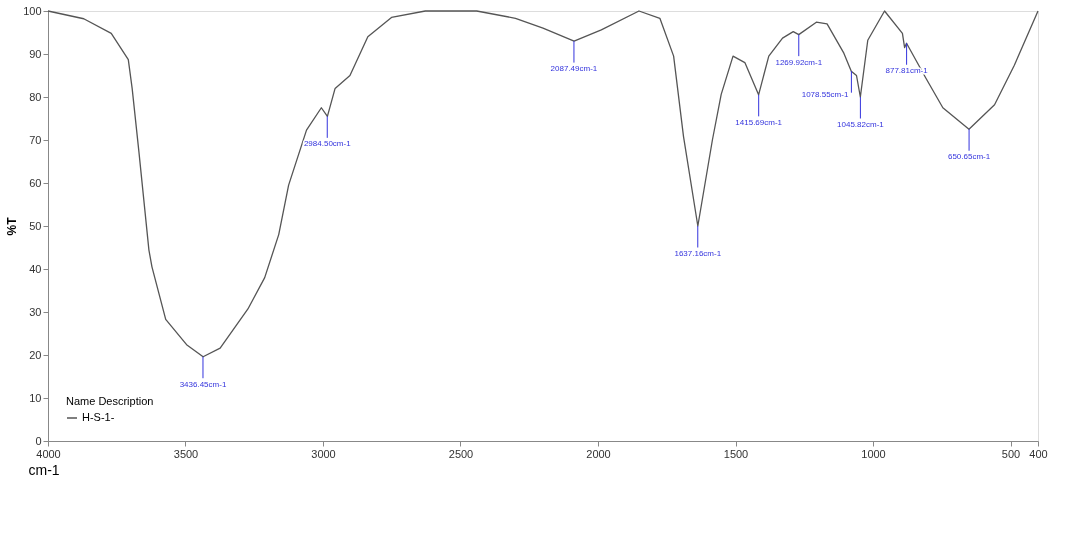 The height and width of the screenshot is (542, 1080). I want to click on x-tick-label: 1000, so click(873, 453).